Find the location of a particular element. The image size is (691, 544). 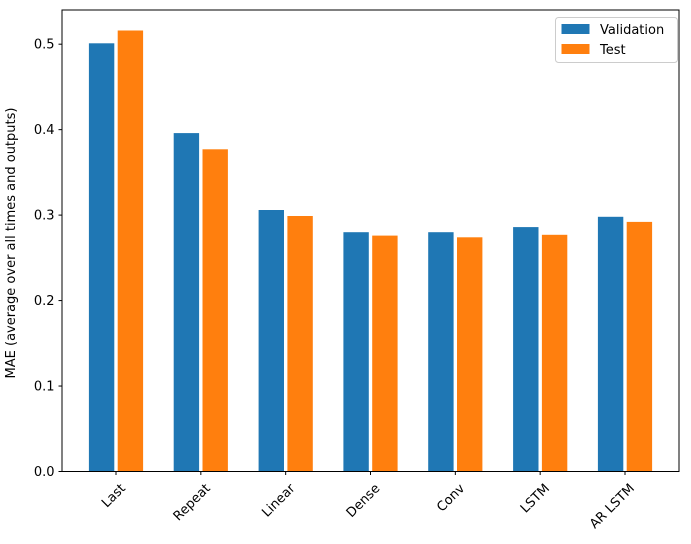

bar-validation-repeat is located at coordinates (186, 302).